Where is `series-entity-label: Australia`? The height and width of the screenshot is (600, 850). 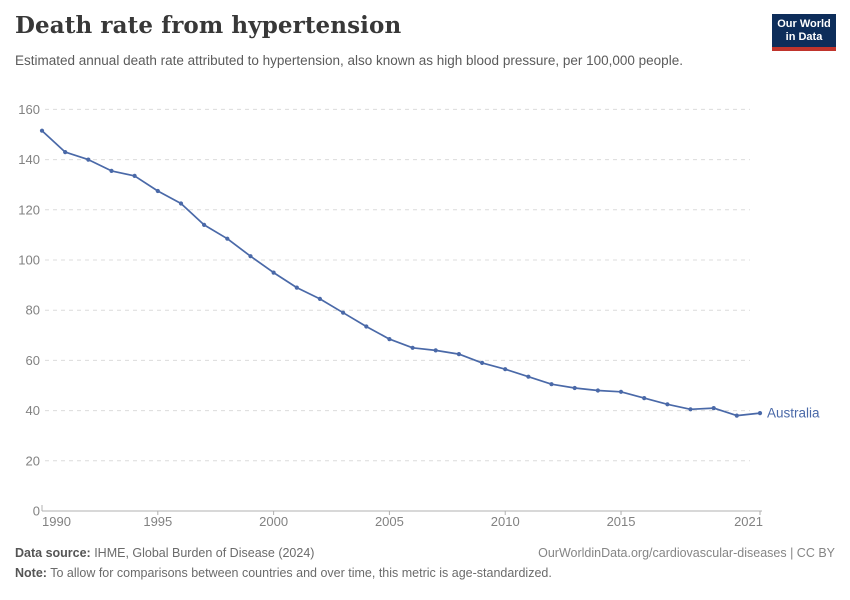
series-entity-label: Australia is located at coordinates (793, 413).